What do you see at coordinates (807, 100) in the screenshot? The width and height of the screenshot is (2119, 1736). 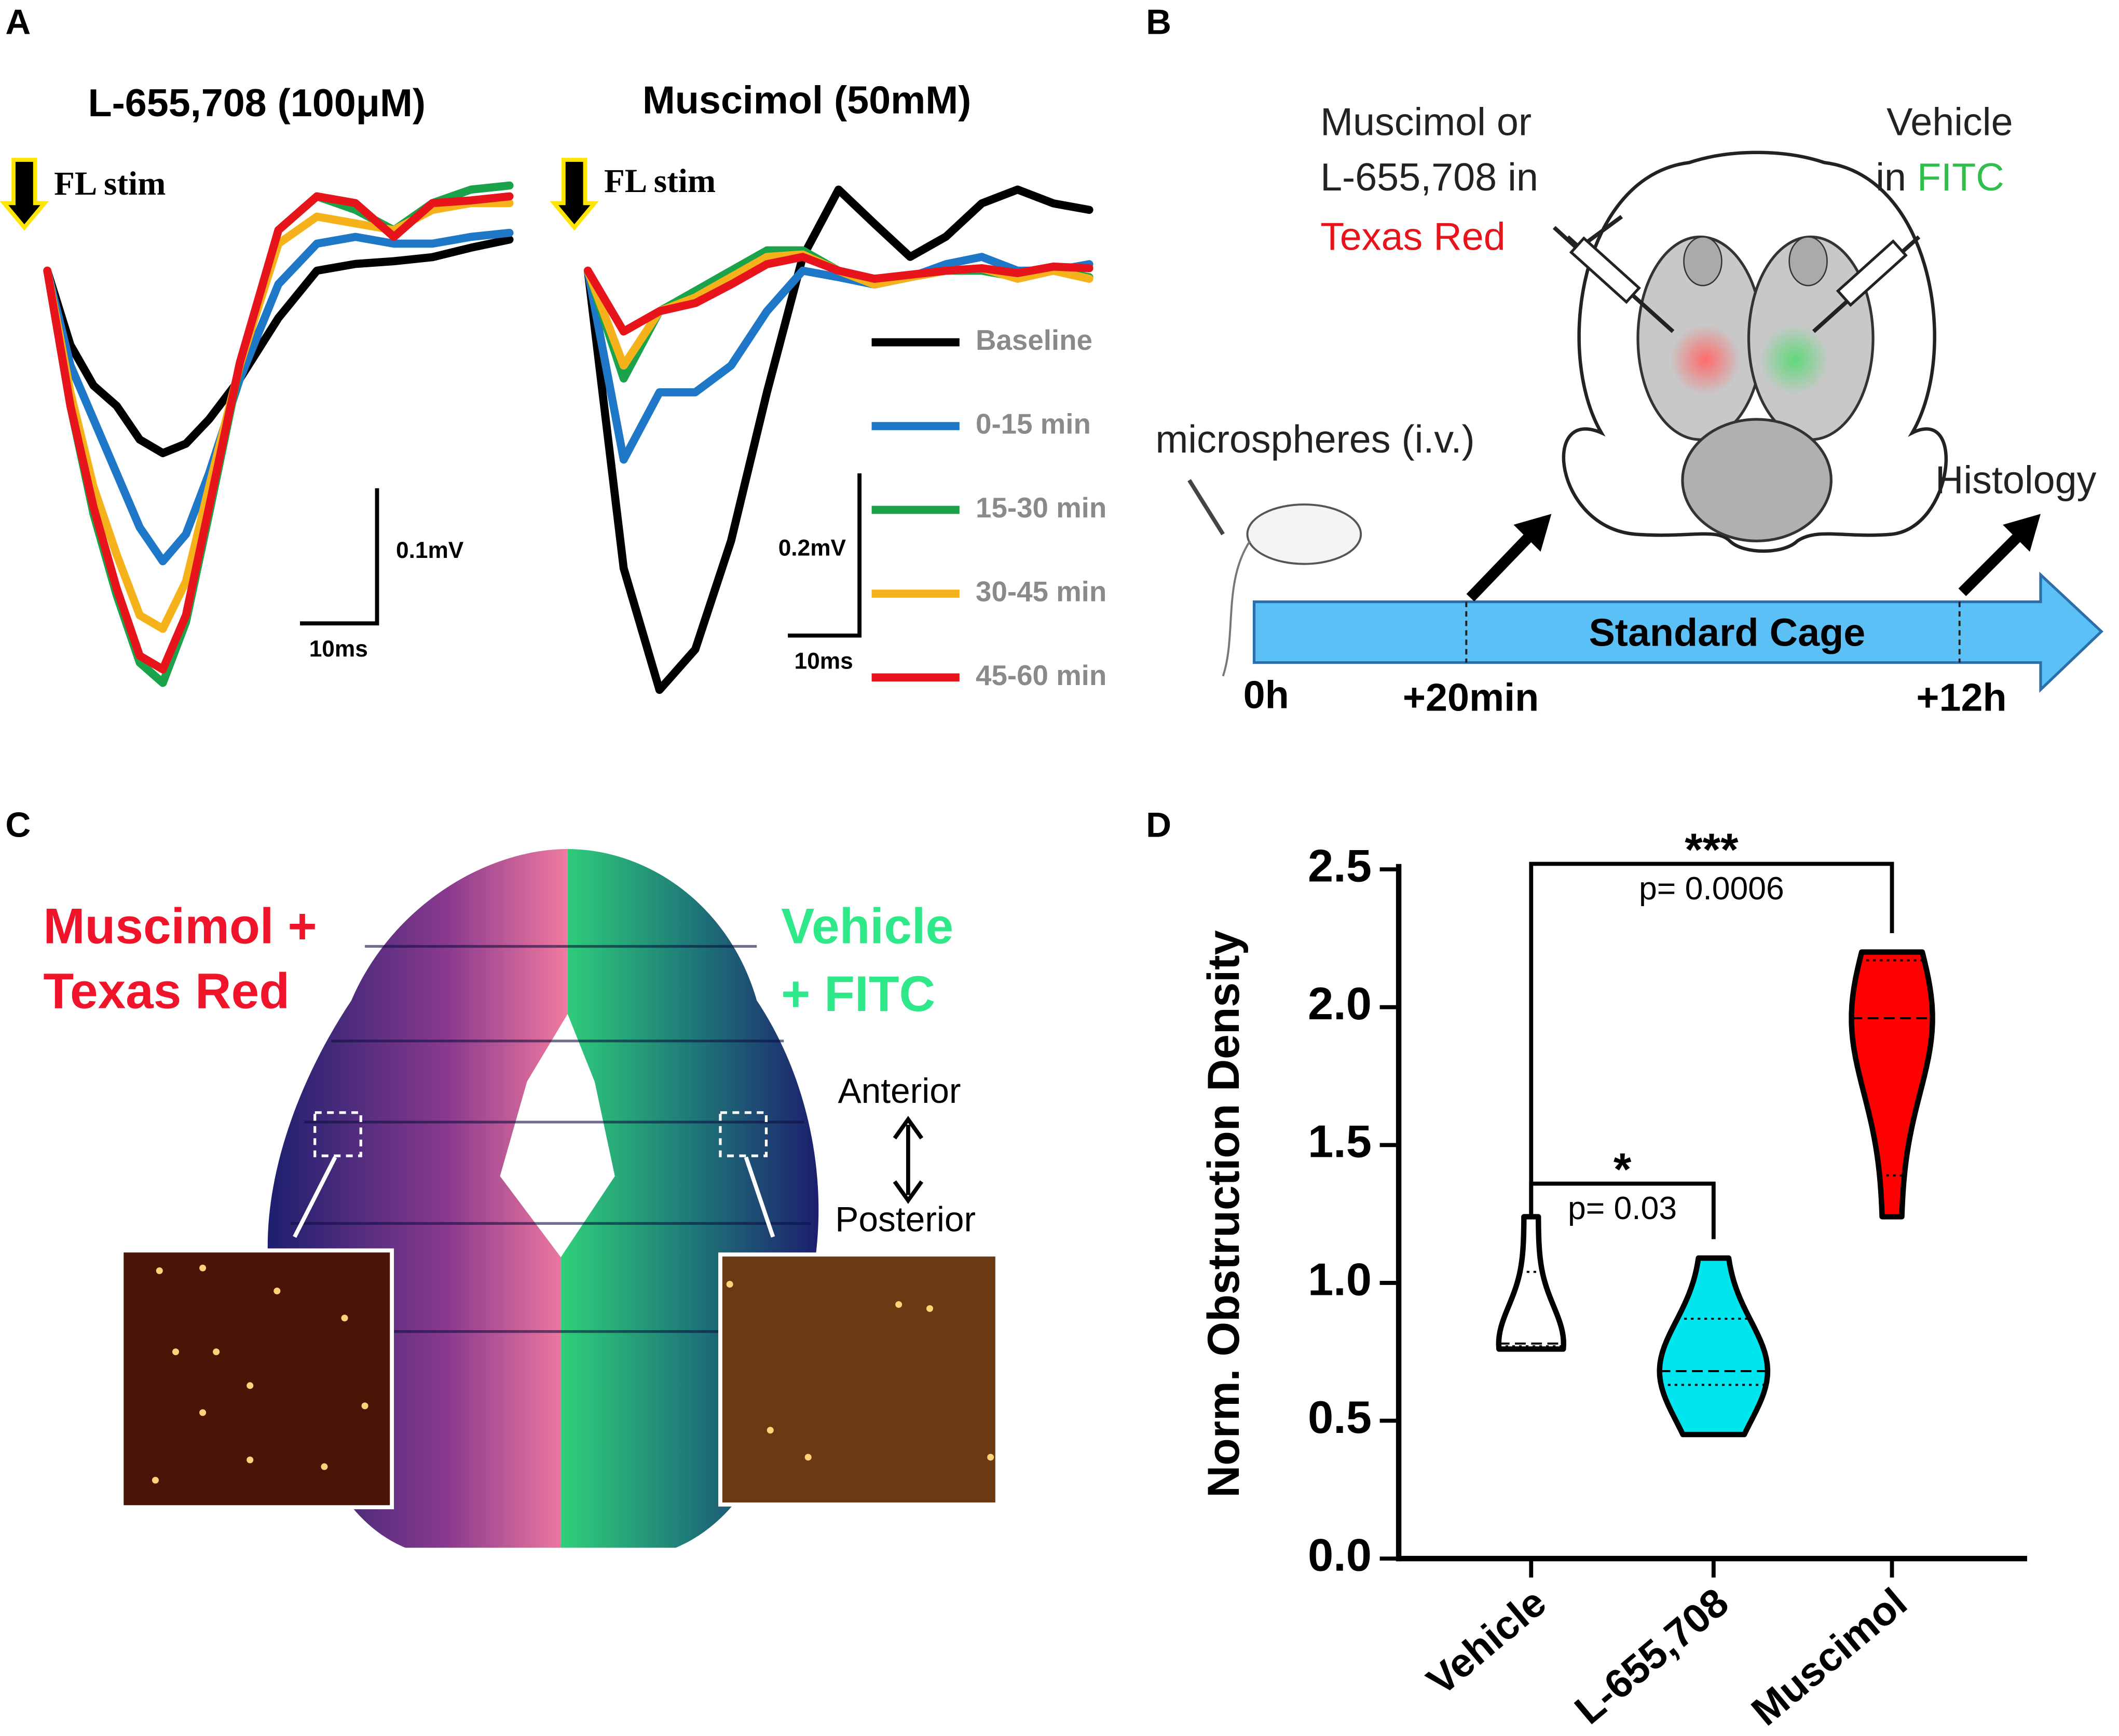 I see `chart-title: Muscimol (50mM)` at bounding box center [807, 100].